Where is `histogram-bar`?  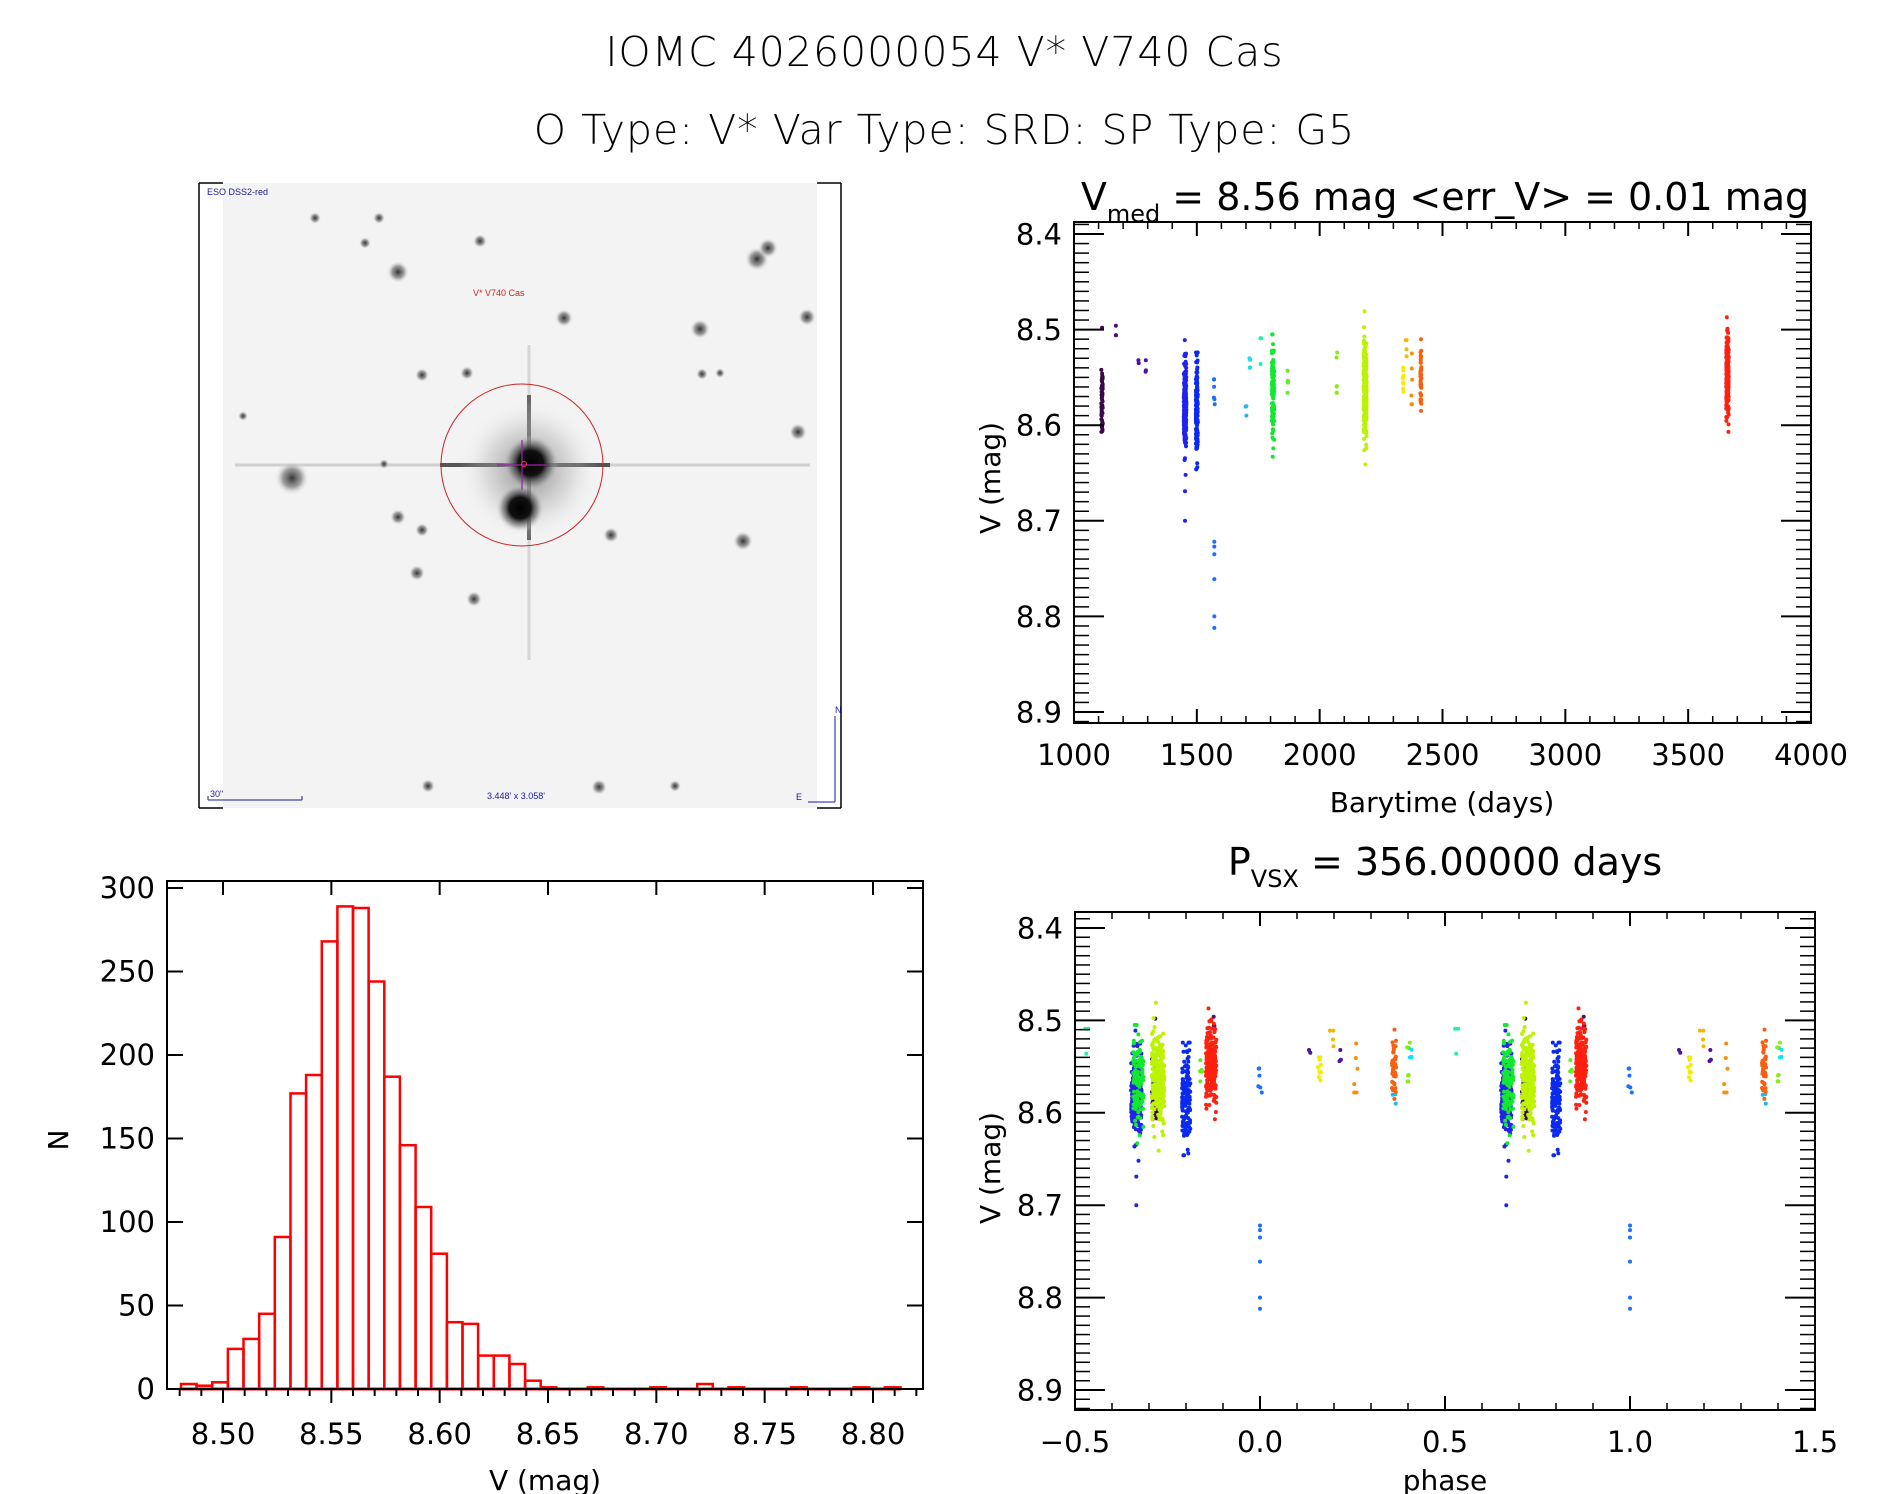 histogram-bar is located at coordinates (517, 1376).